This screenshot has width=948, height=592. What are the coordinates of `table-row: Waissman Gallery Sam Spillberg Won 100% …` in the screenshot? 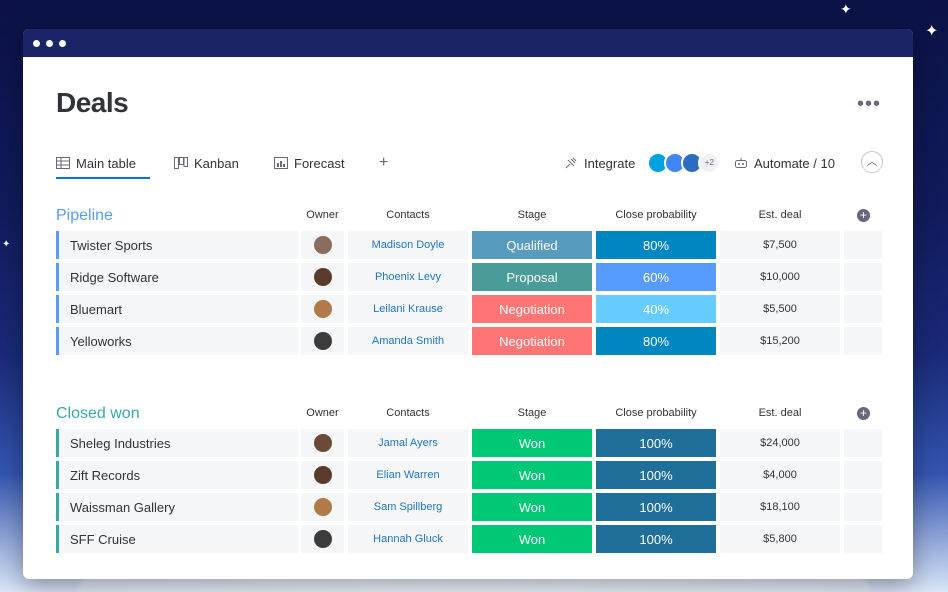 It's located at (469, 507).